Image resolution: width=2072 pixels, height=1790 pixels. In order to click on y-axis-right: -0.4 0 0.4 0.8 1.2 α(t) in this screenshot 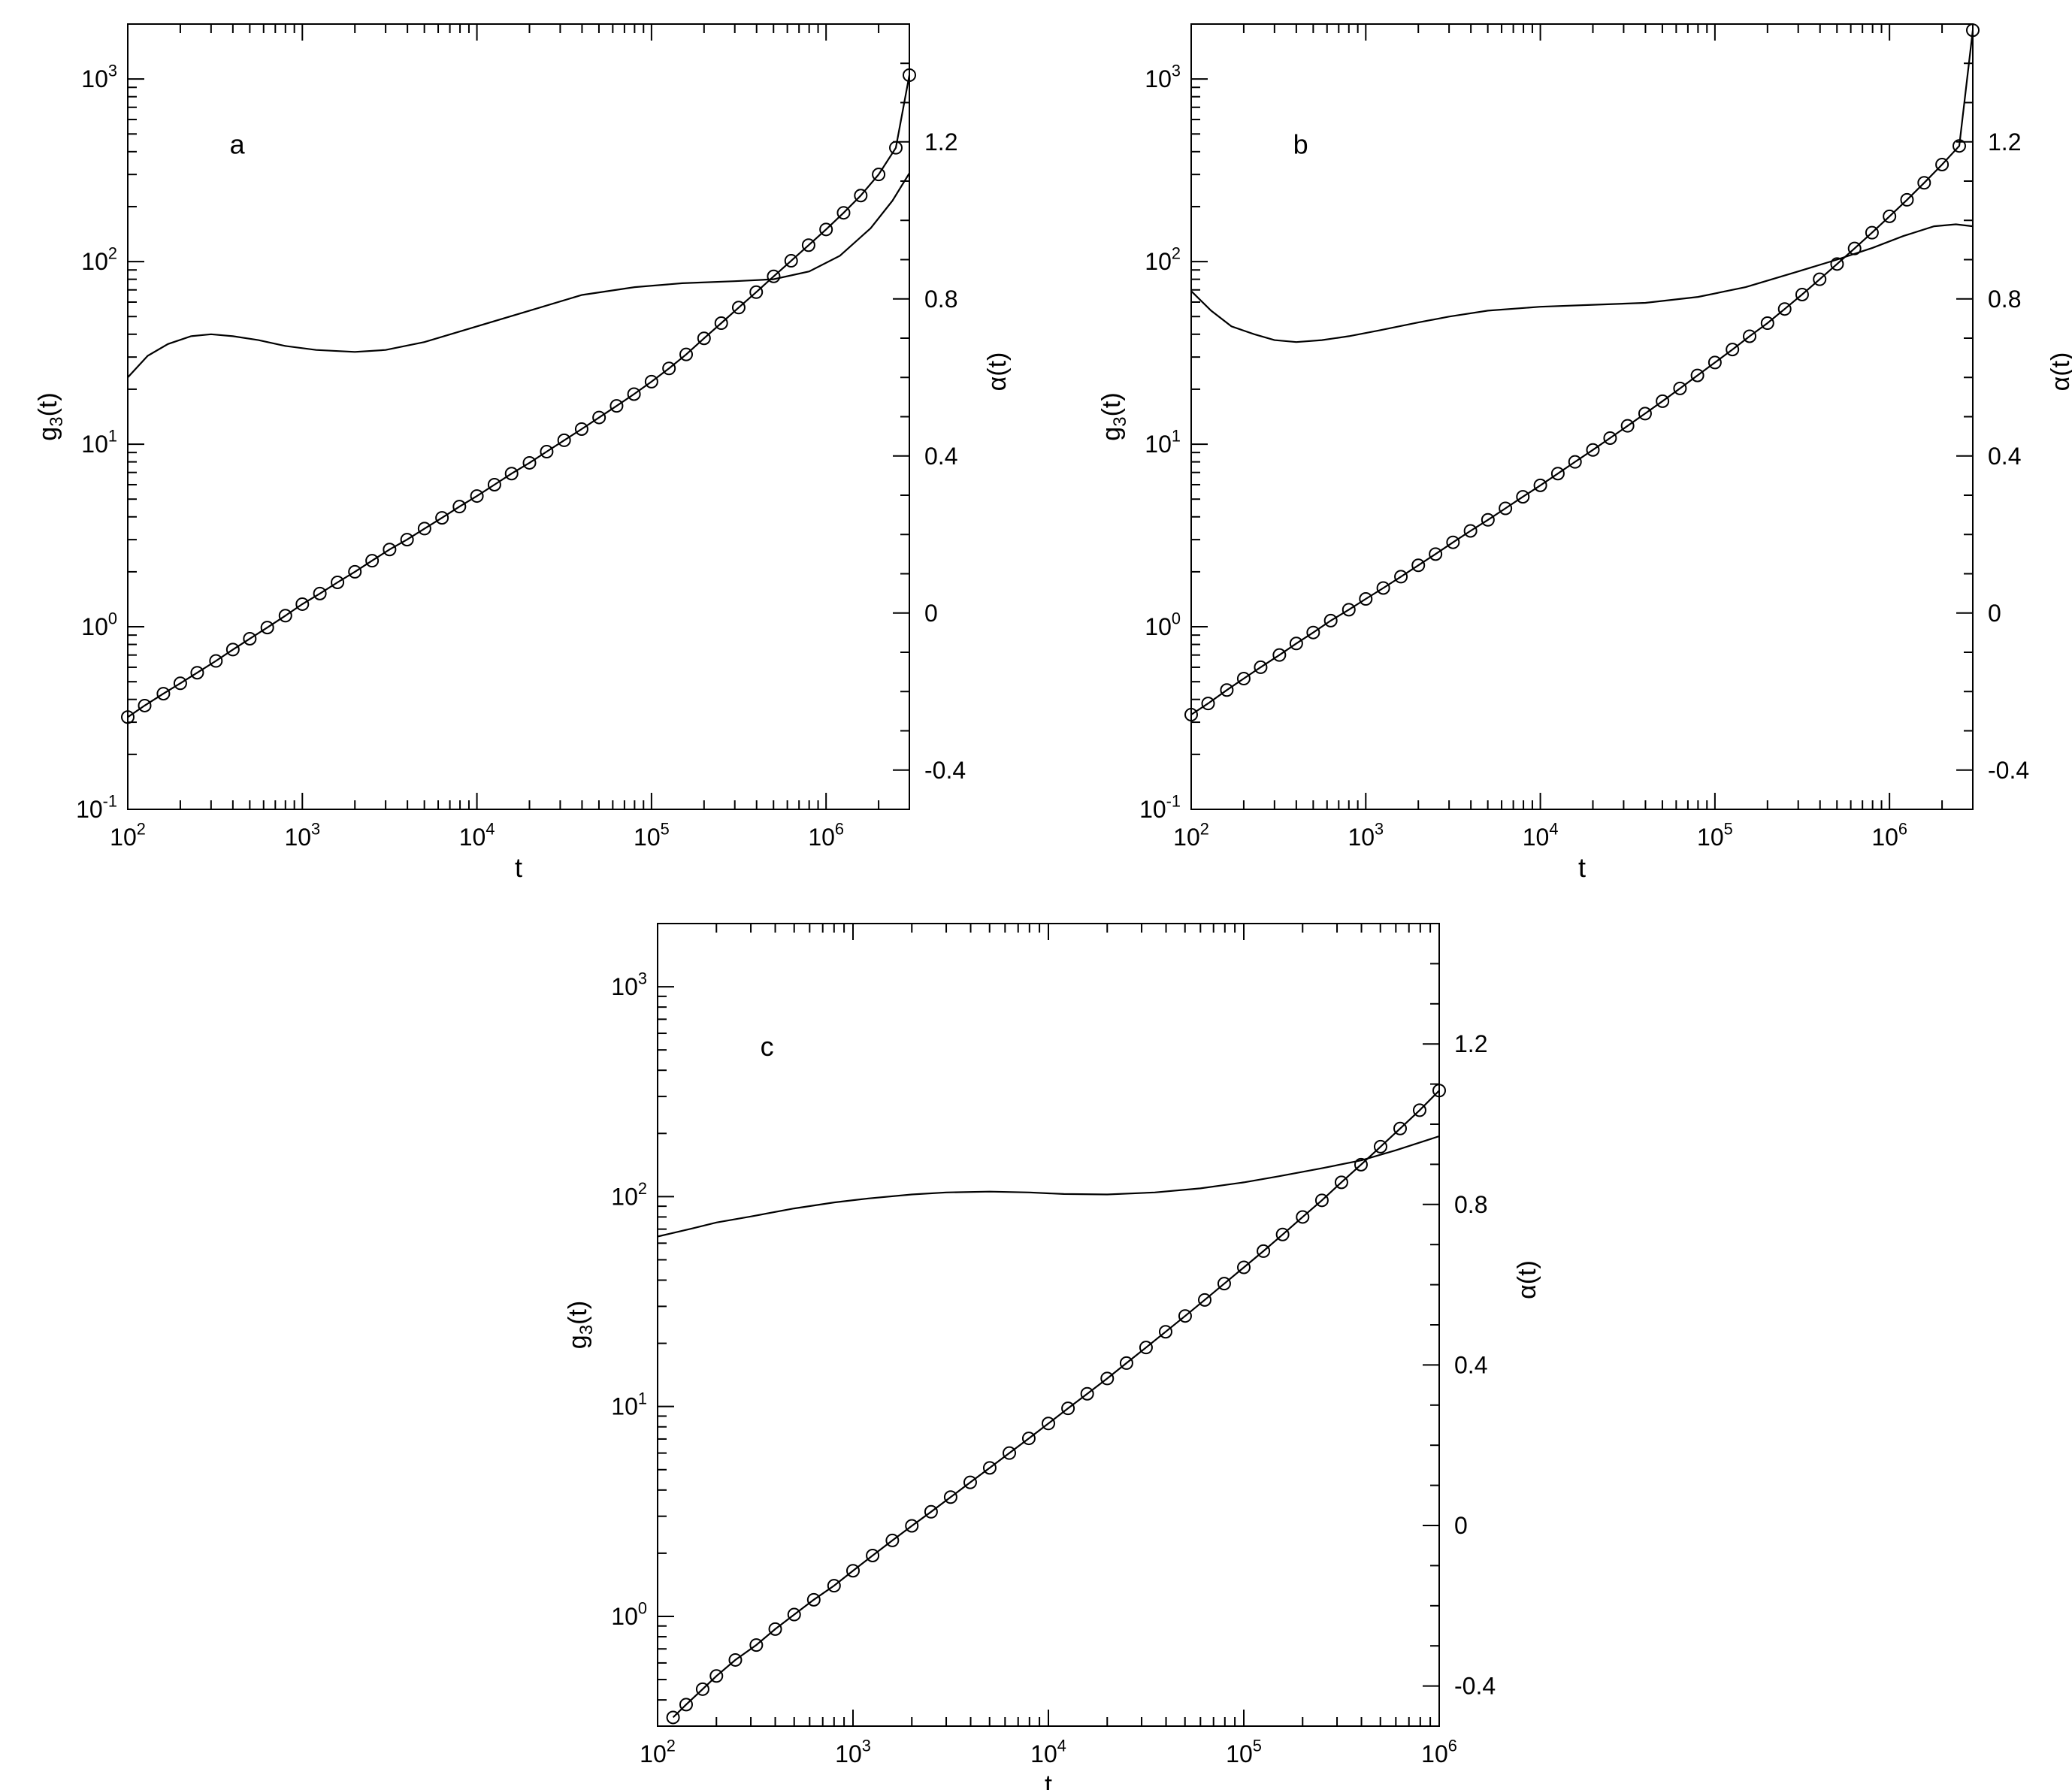, I will do `click(952, 417)`.